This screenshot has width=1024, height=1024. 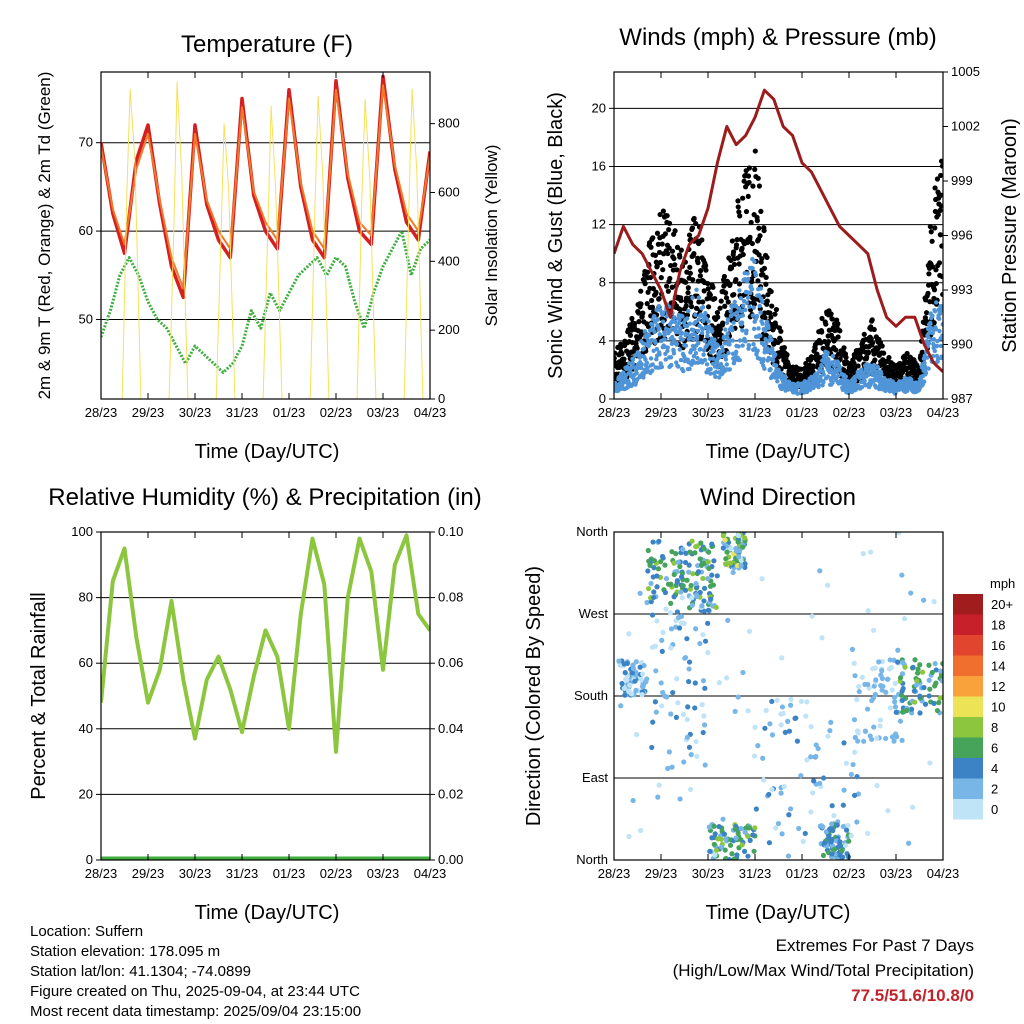 I want to click on x-tick-label: 01/23, so click(x=289, y=873).